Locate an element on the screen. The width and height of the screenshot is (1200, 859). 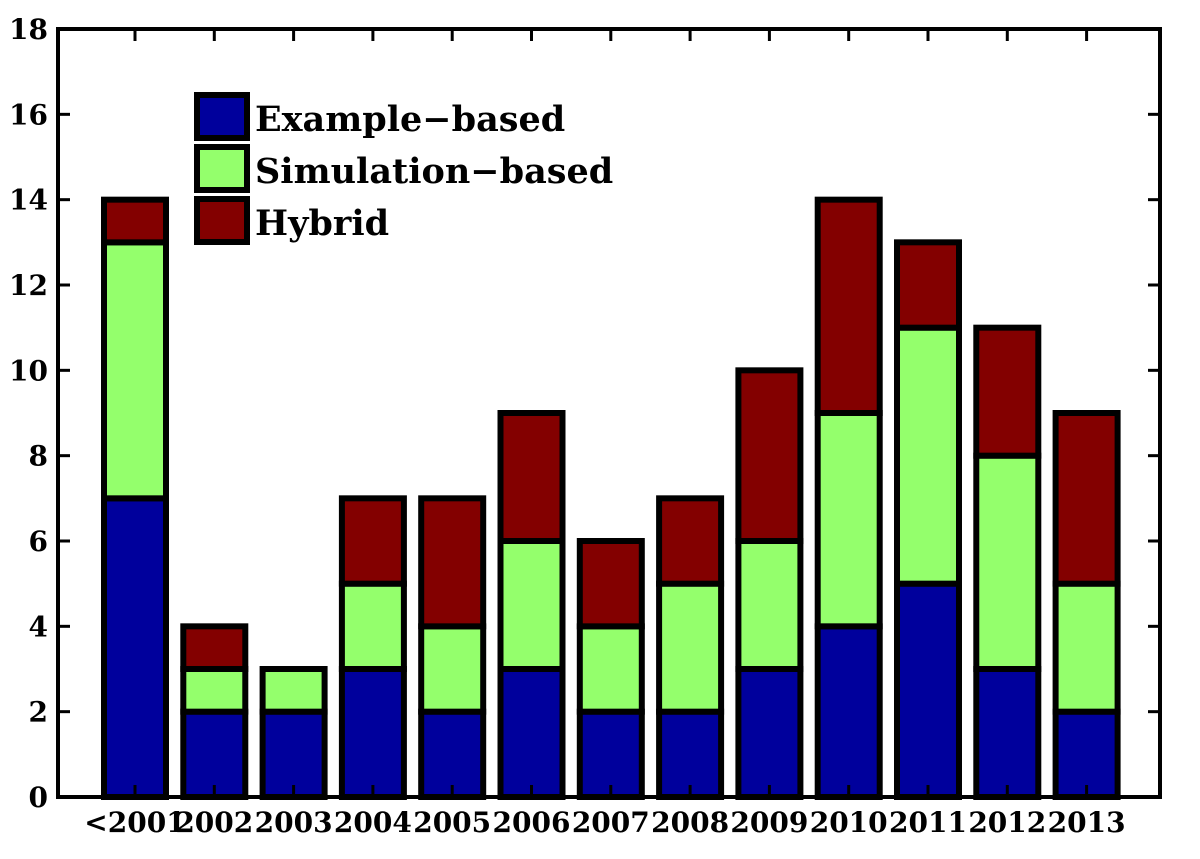
y-tick-label: 2 is located at coordinates (38, 712).